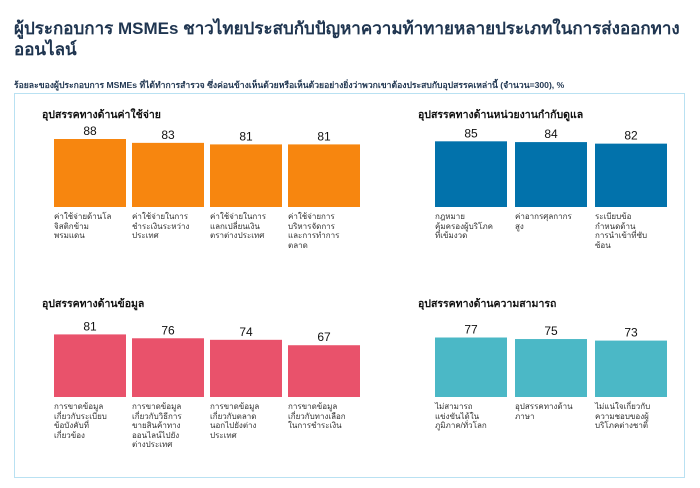 The width and height of the screenshot is (700, 488). I want to click on category-label: ไม่สามารถแข่งขันได้ในภูมิภาค/ทั่วโลก, so click(461, 416).